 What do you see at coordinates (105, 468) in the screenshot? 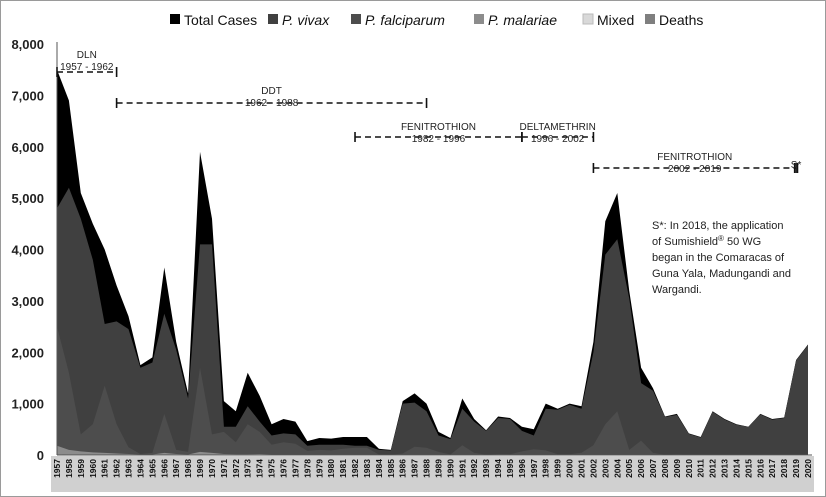
I see `x-tick-label: 1961` at bounding box center [105, 468].